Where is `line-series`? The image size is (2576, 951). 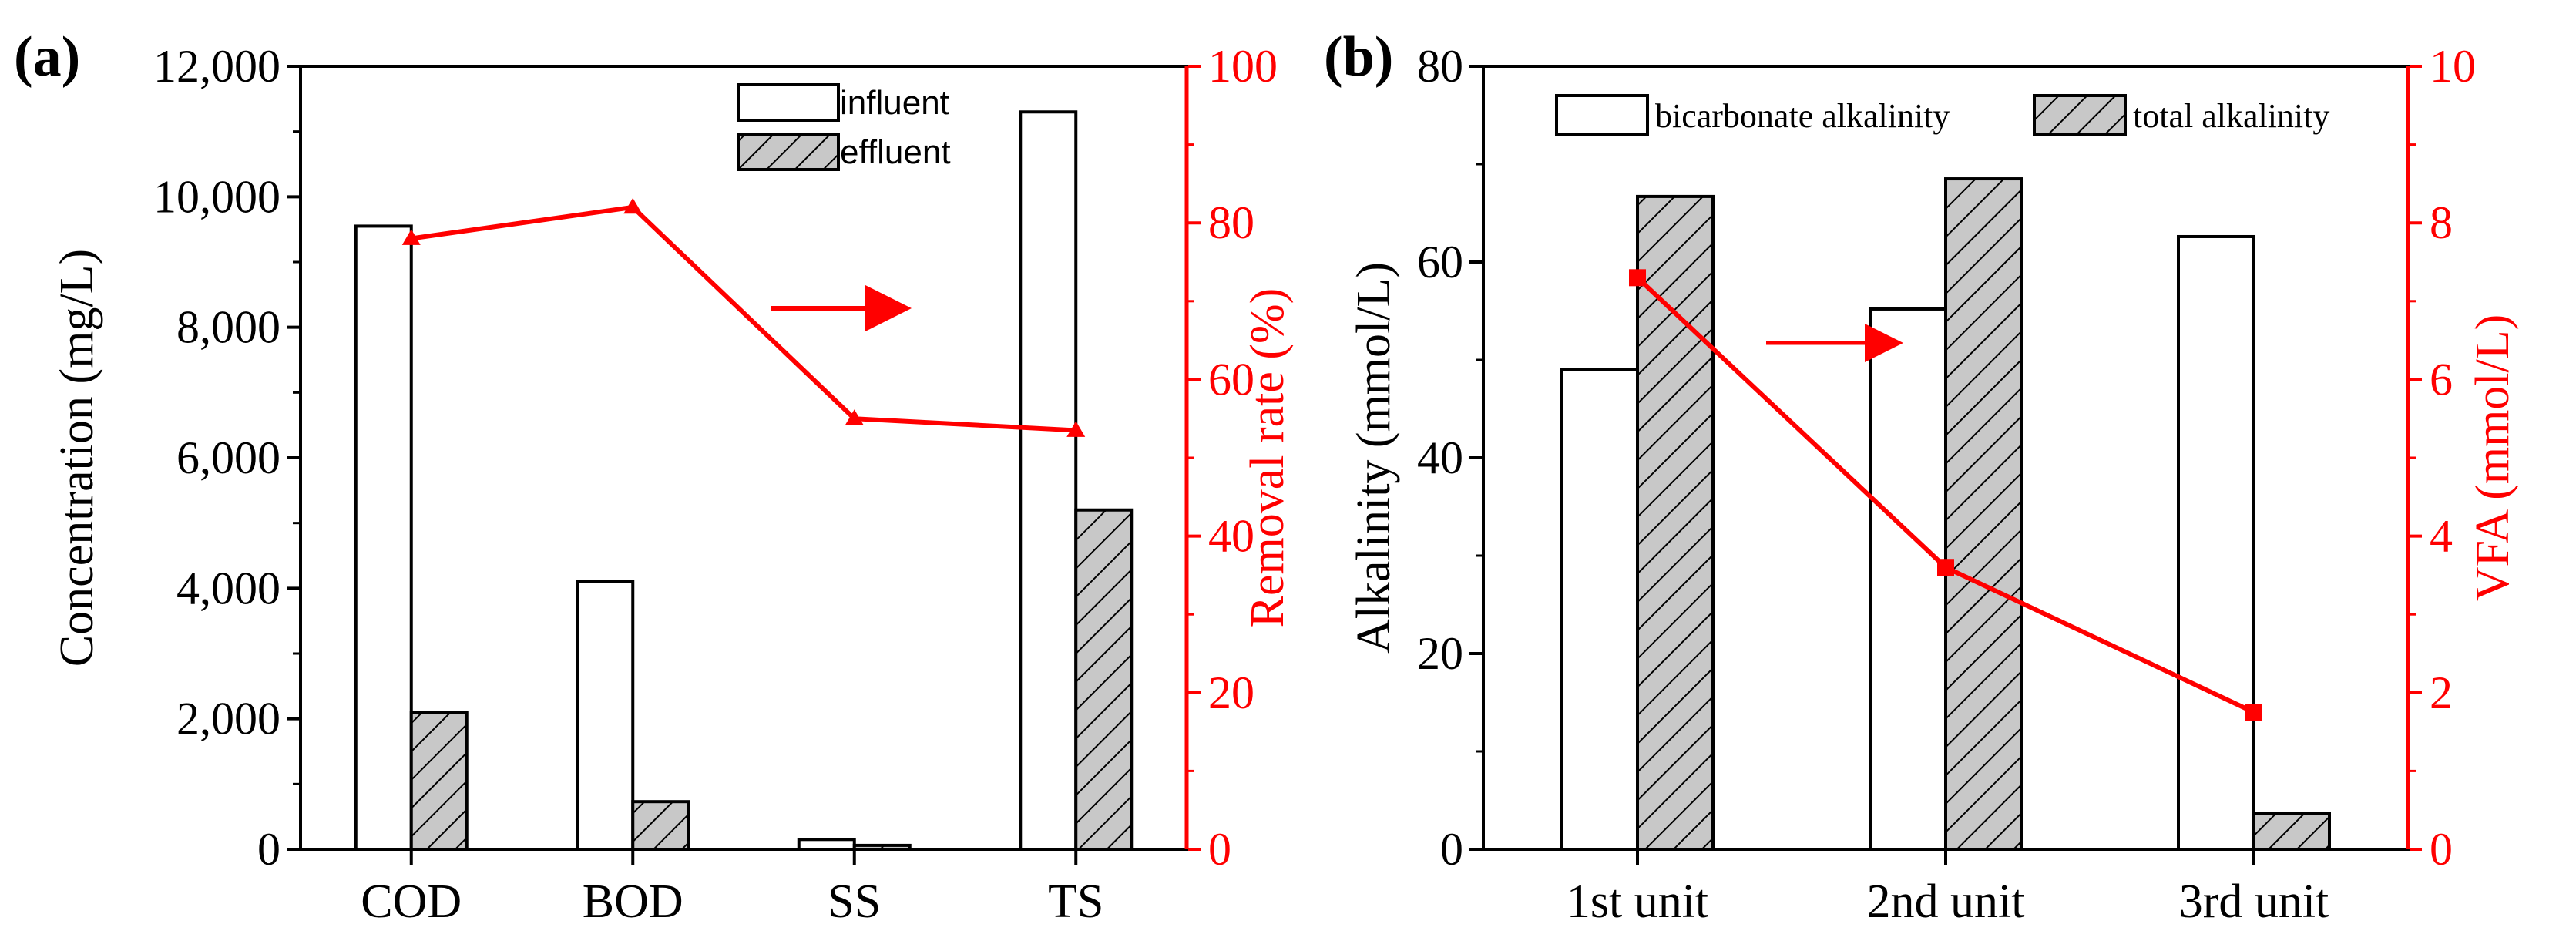
line-series is located at coordinates (743, 318).